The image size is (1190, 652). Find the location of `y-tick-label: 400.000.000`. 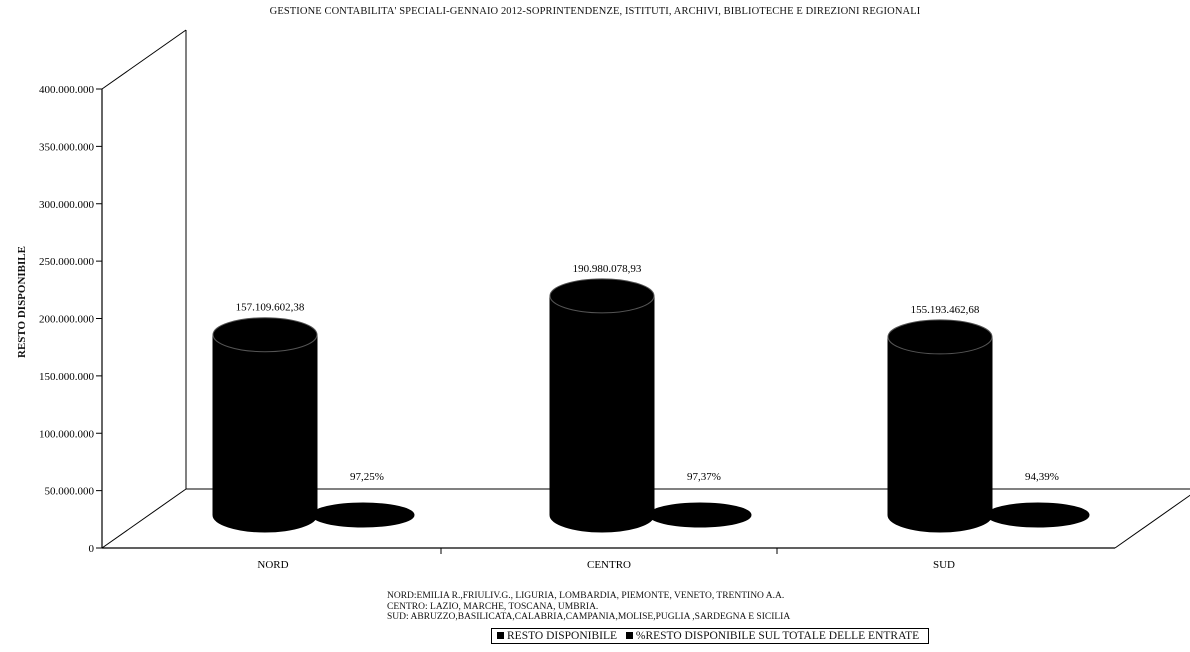

y-tick-label: 400.000.000 is located at coordinates (67, 90).